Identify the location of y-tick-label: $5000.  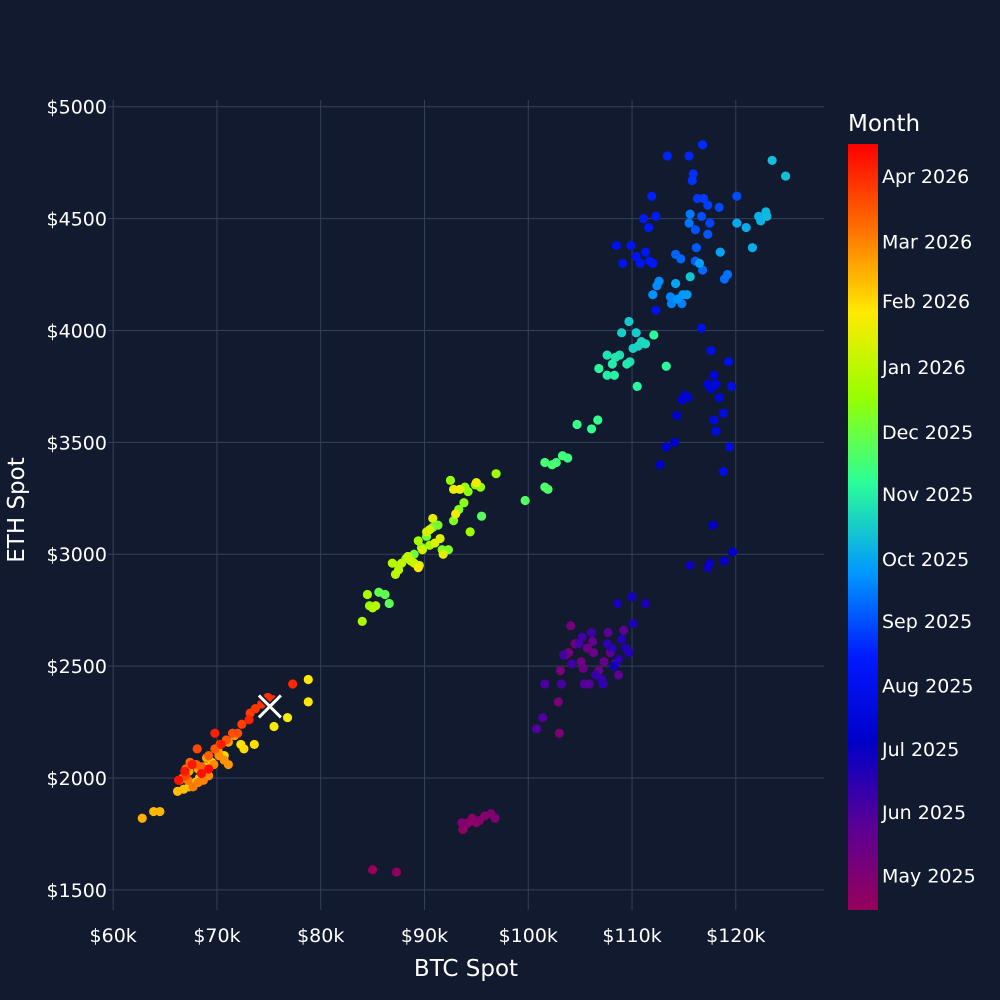
(77, 108).